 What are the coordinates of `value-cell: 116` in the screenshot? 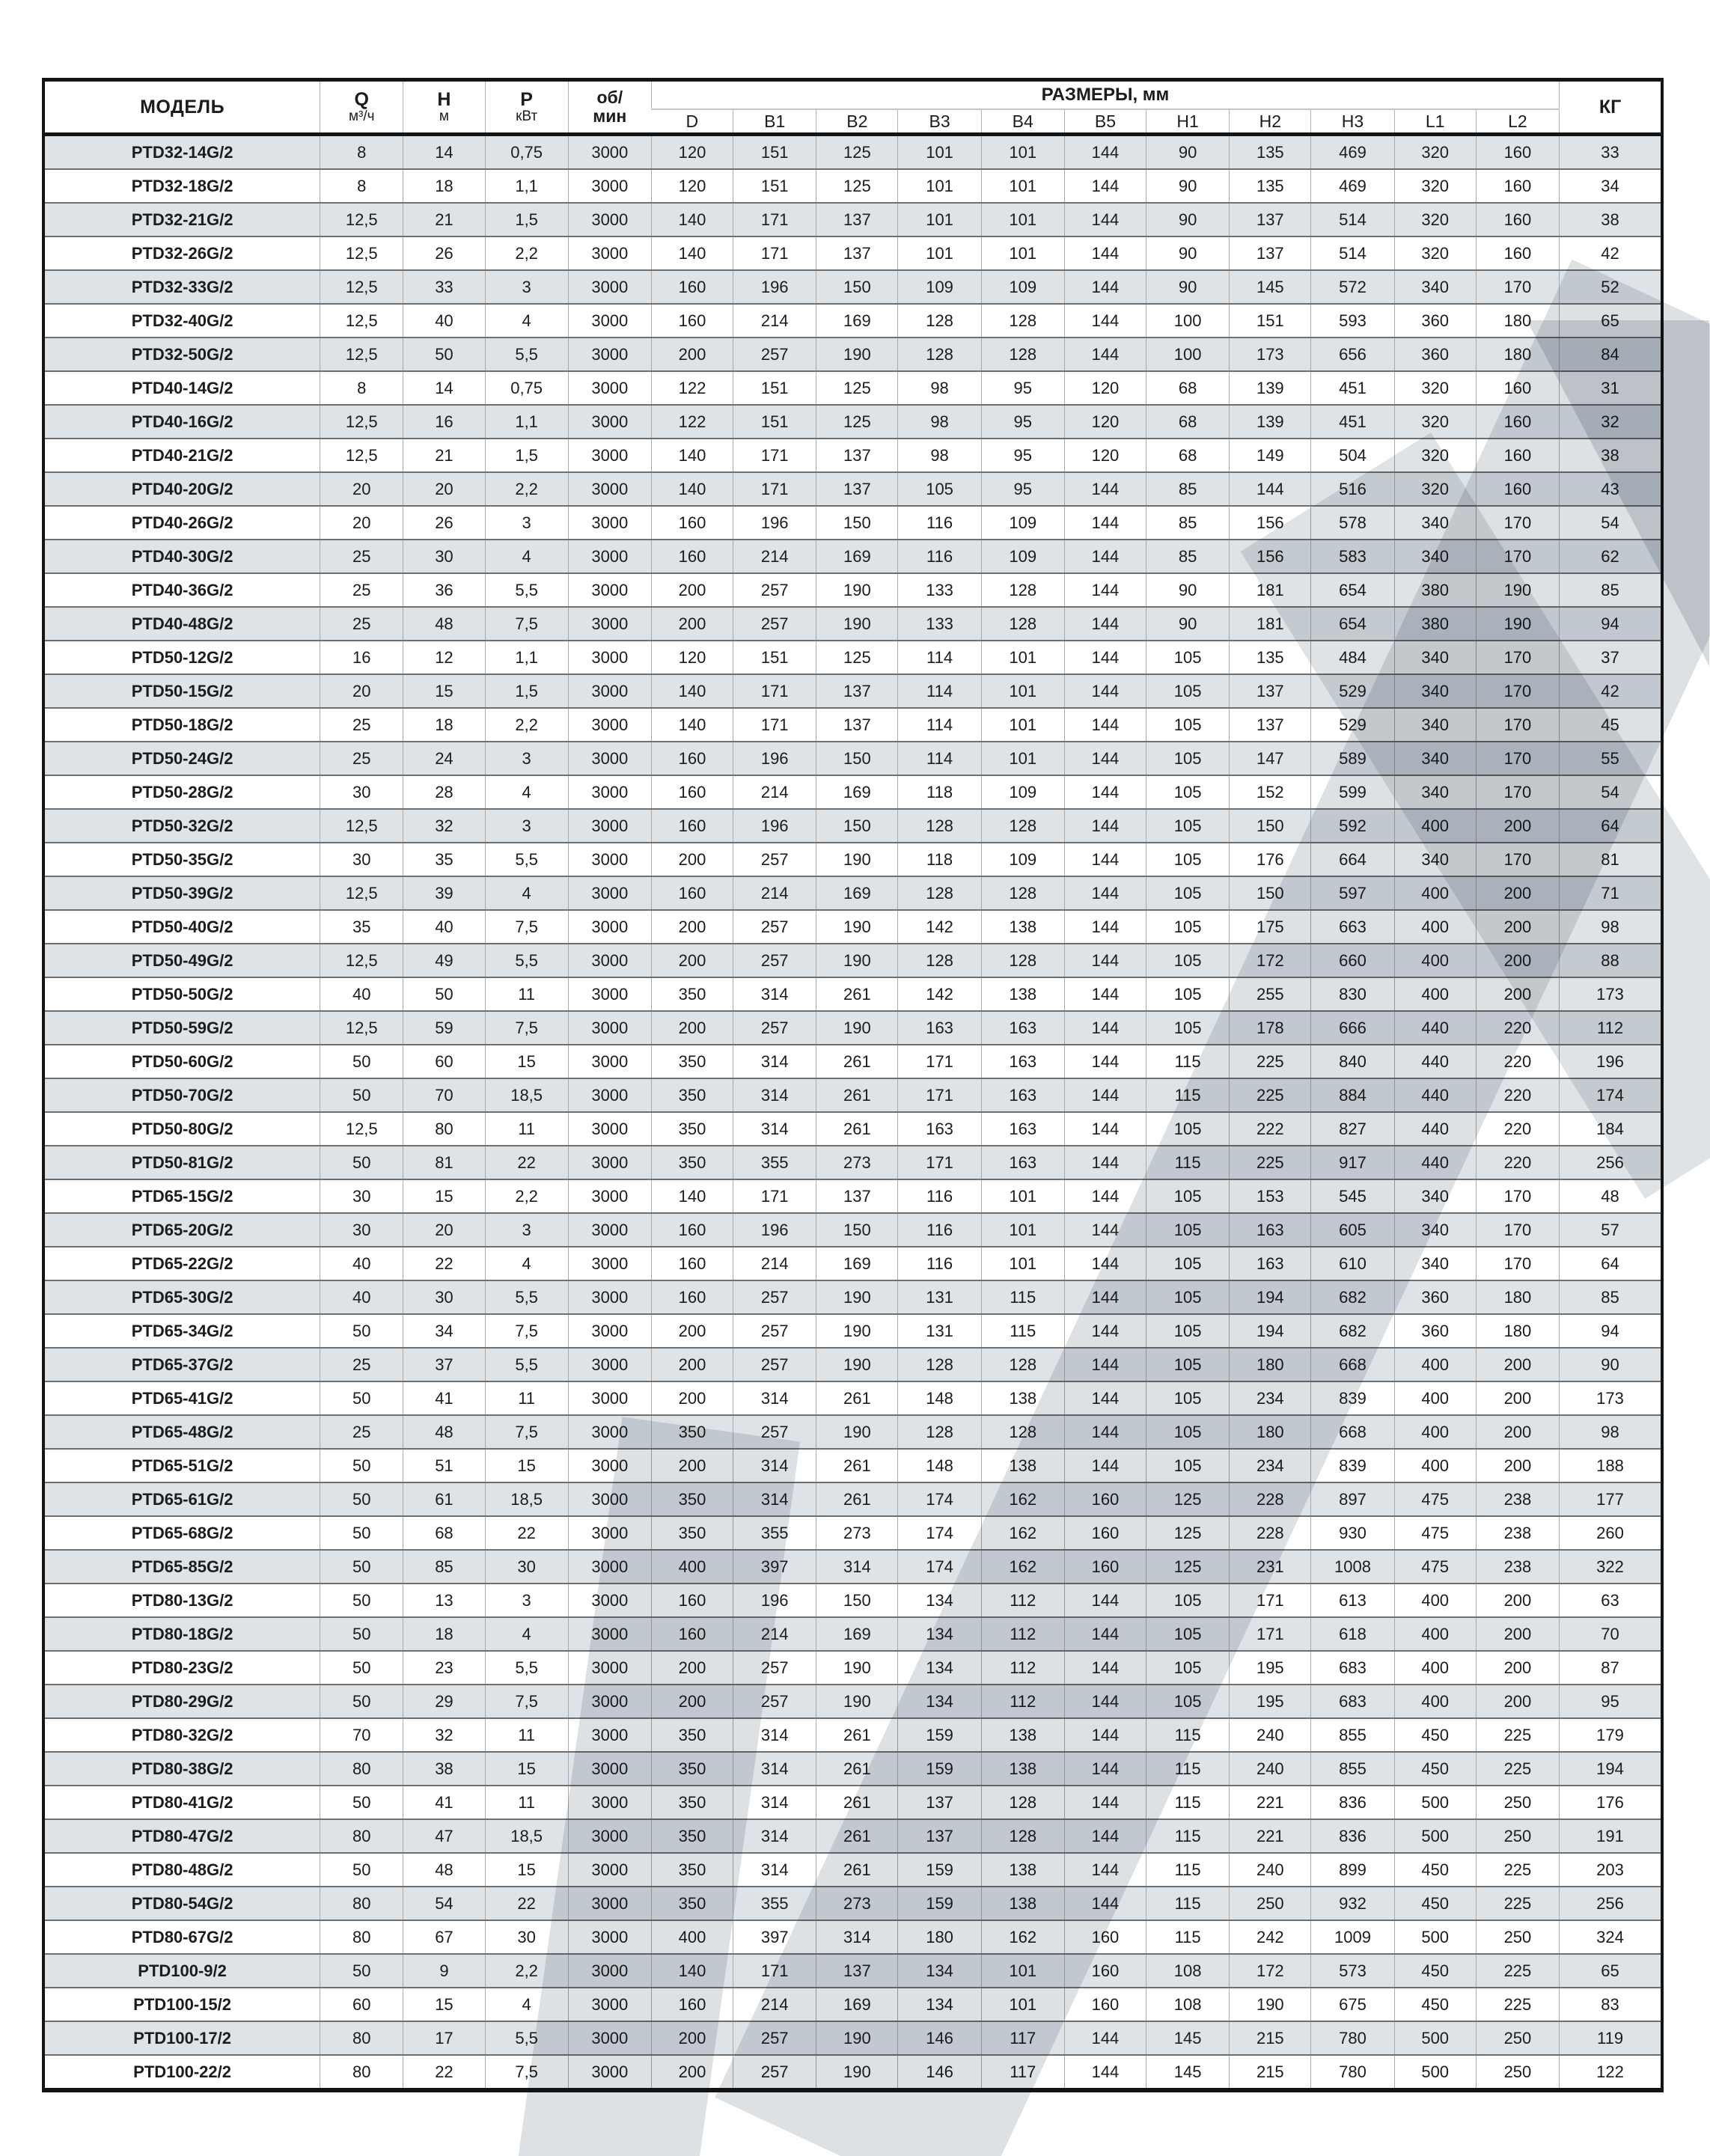 It's located at (940, 523).